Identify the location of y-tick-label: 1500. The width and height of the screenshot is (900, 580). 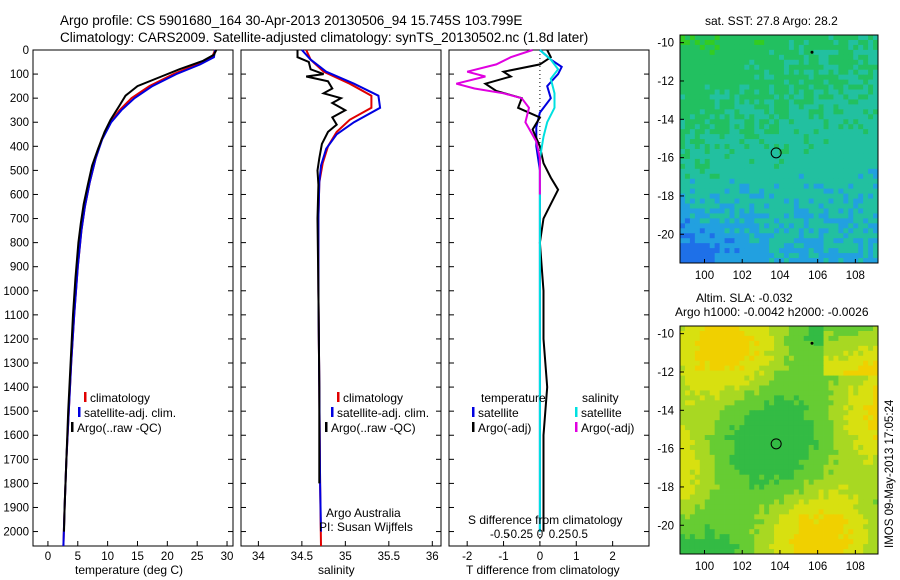
(16, 412).